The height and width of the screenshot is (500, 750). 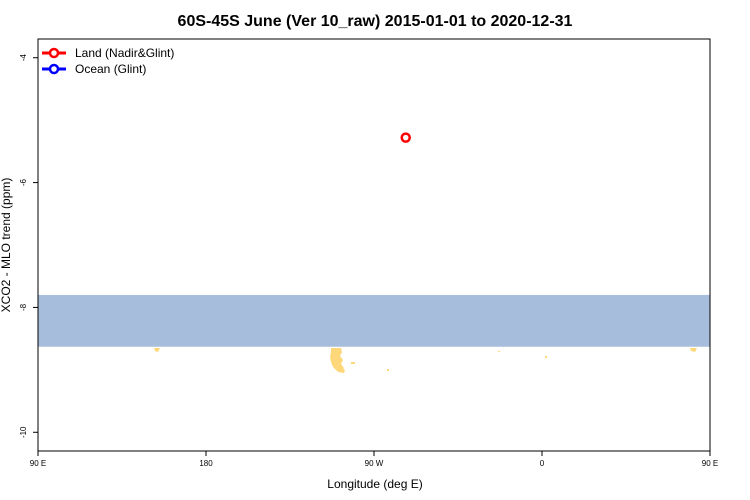 I want to click on y-tick-label: -6, so click(x=23, y=182).